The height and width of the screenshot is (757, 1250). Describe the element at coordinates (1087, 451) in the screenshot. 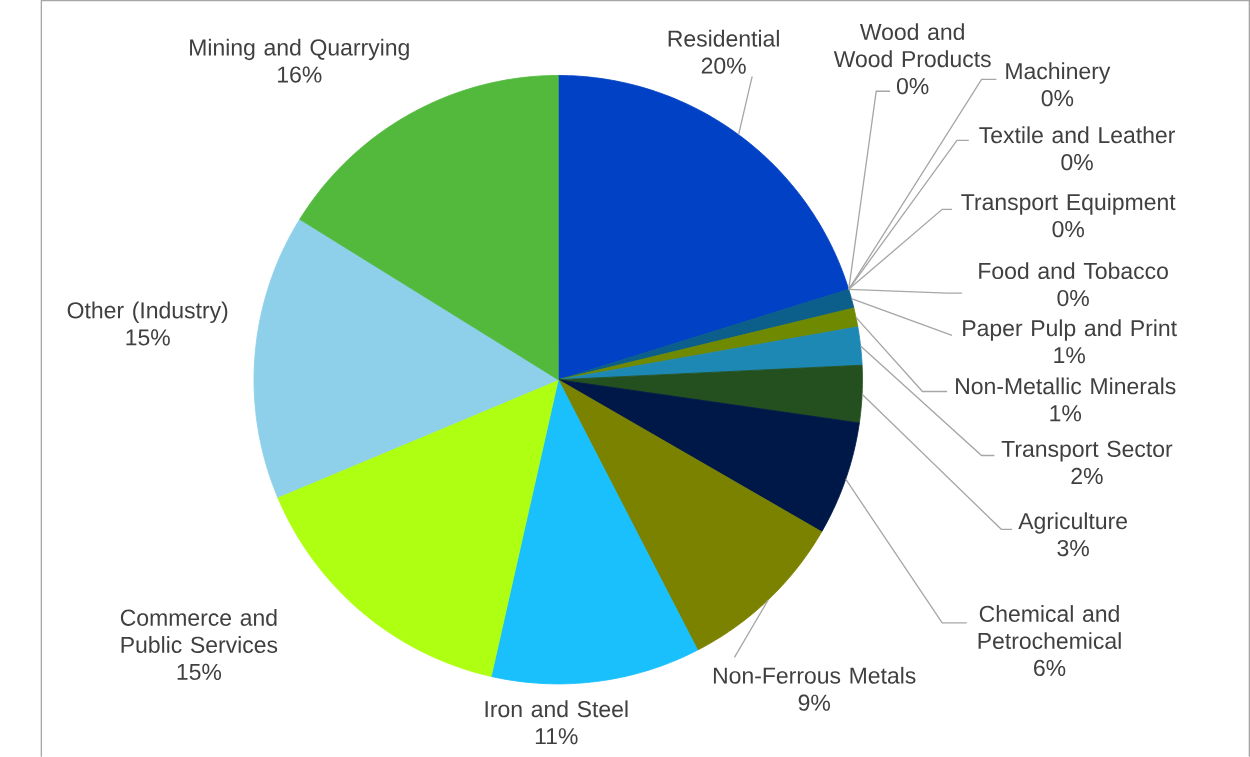

I see `slice-label: Transport Sector` at that location.